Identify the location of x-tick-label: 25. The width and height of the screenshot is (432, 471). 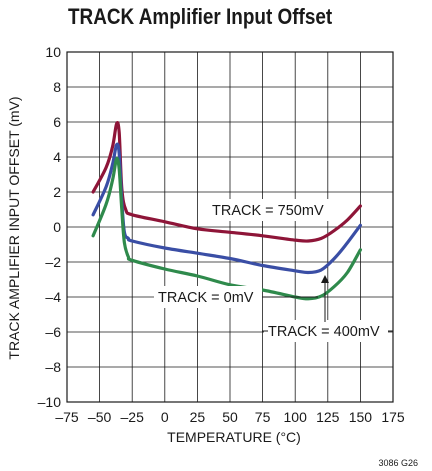
(198, 417).